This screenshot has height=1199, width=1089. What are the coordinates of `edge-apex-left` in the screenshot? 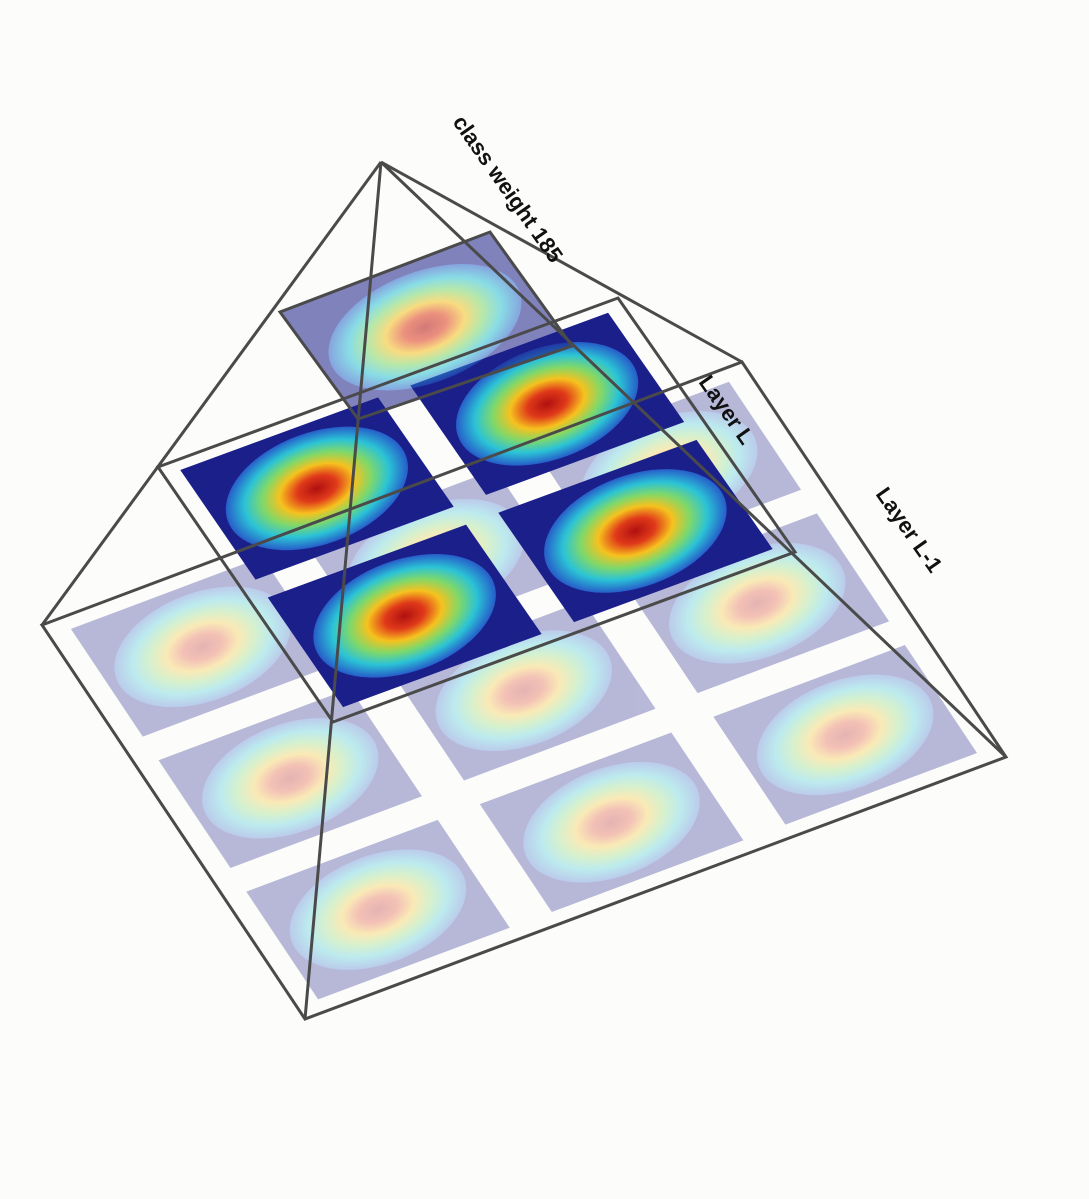 It's located at (211, 393).